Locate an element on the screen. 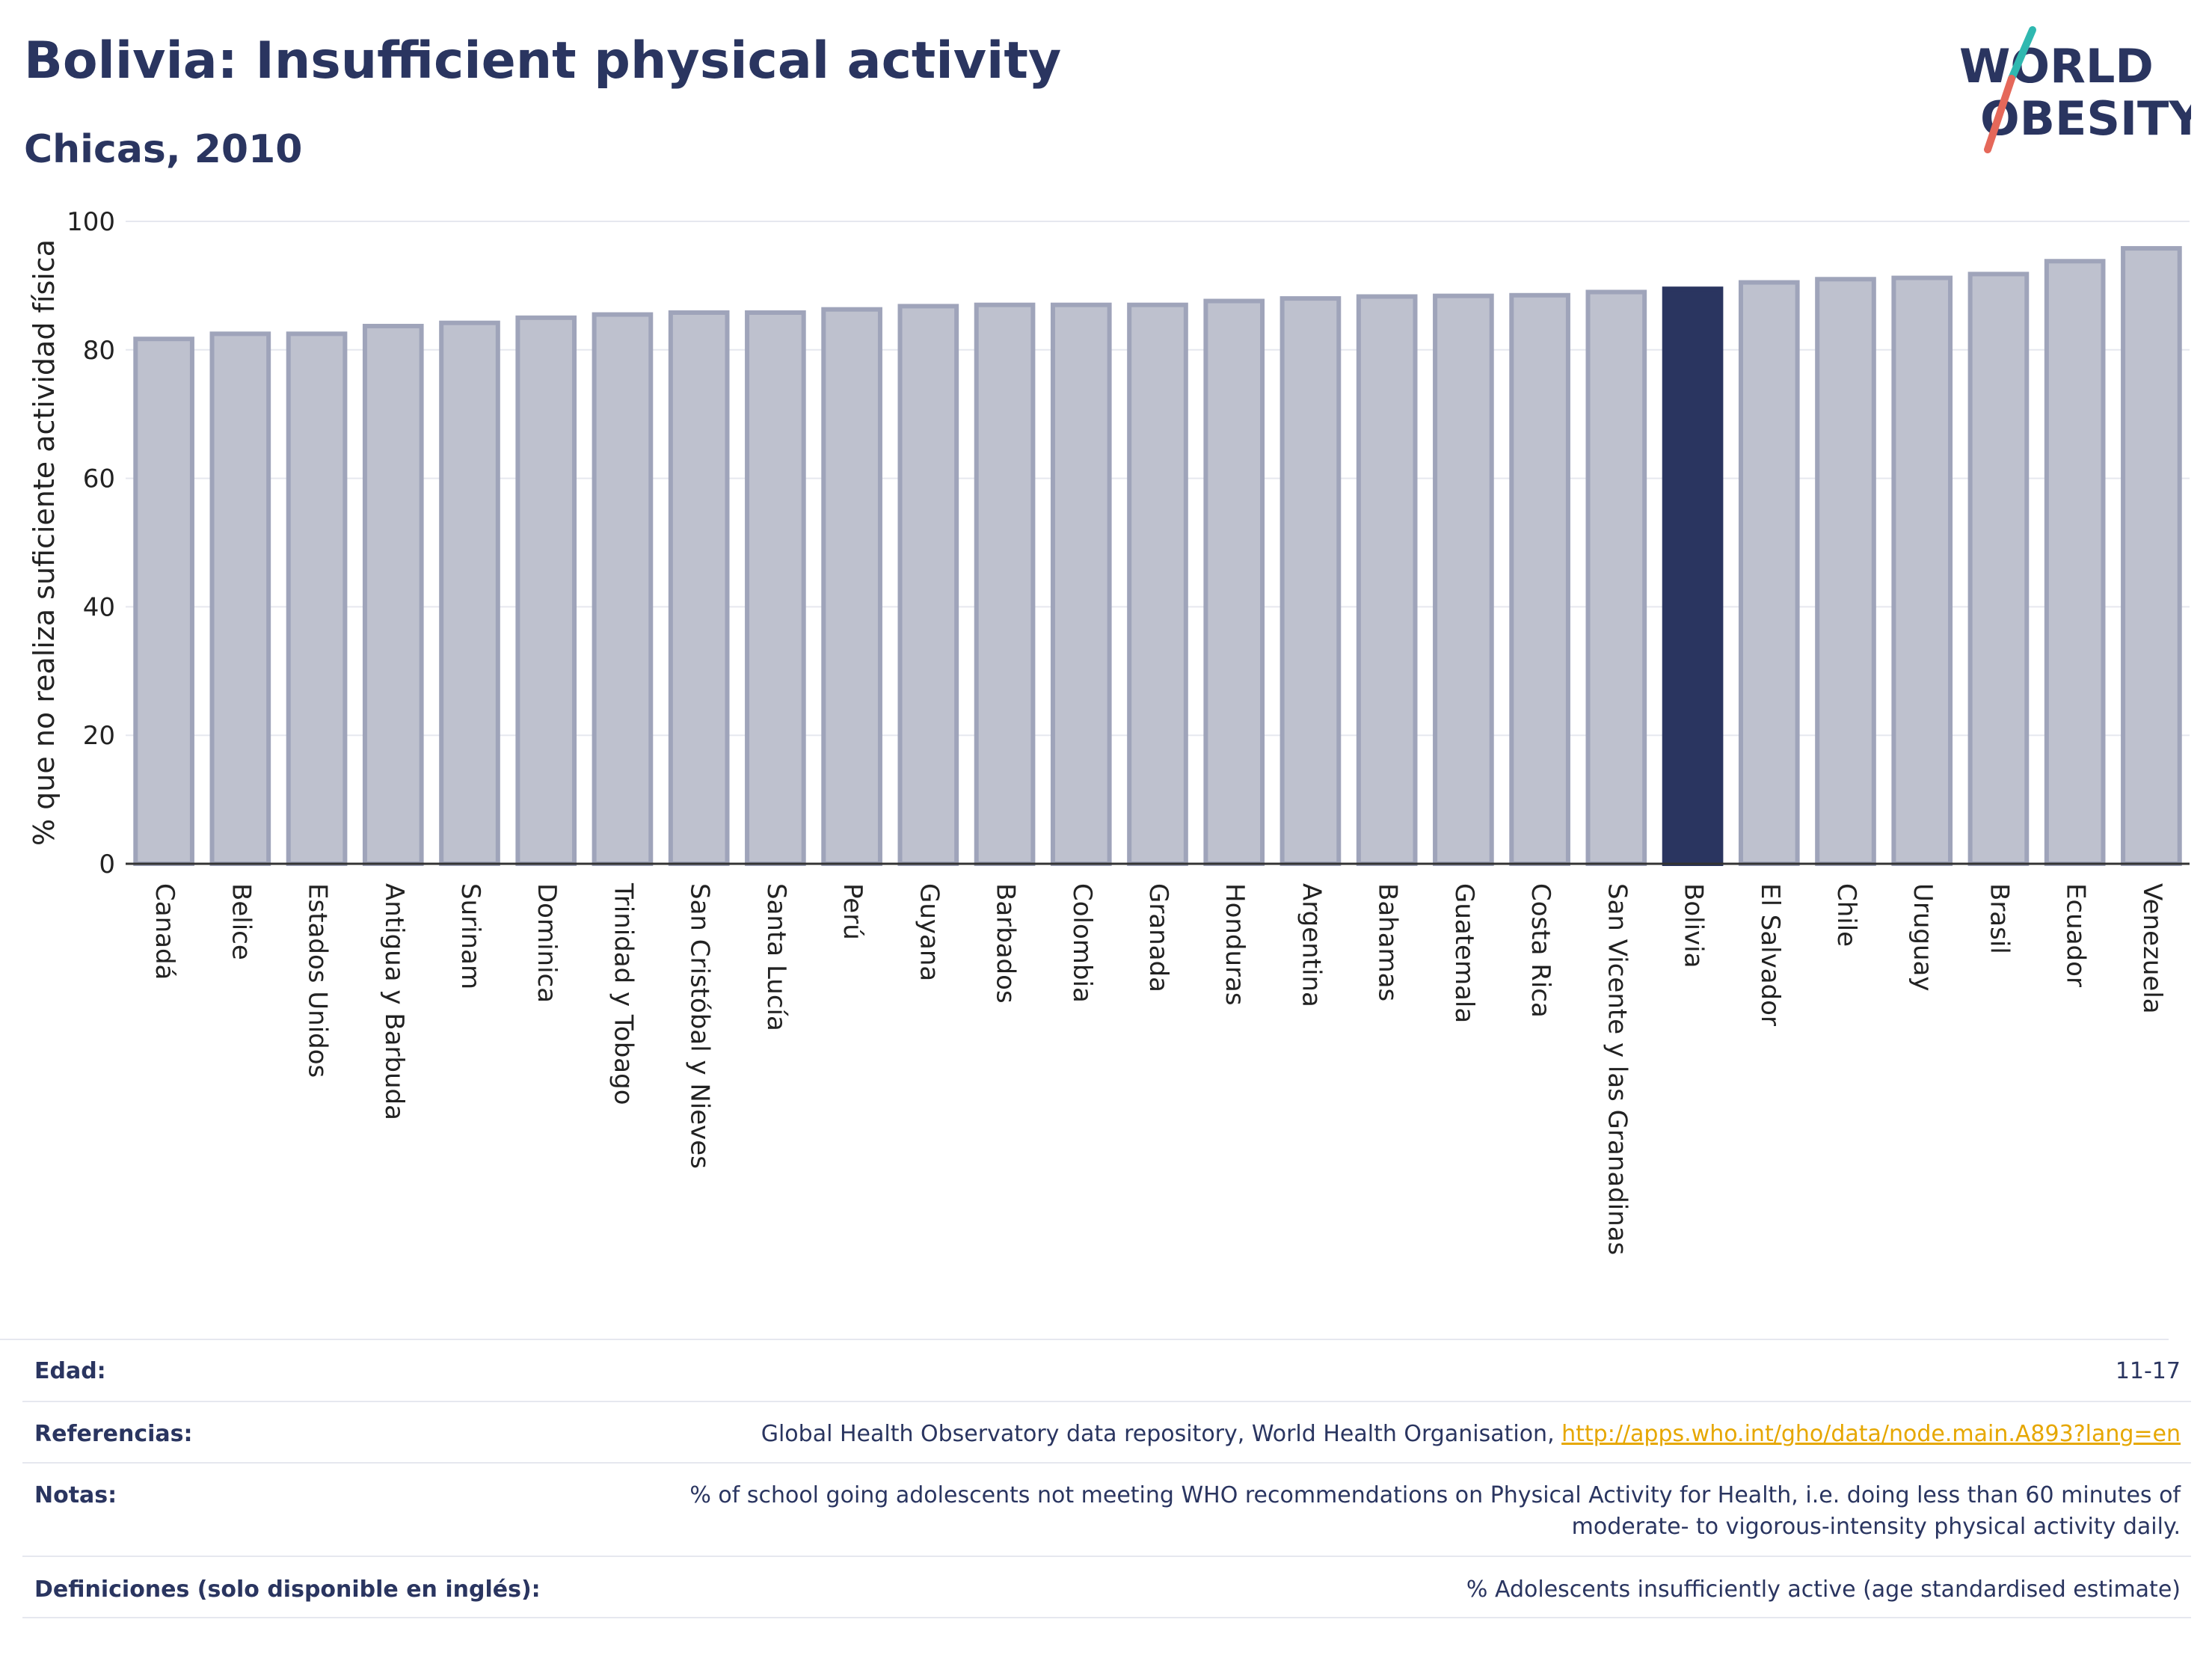  world-obesity-logo: WORLD OBESITY is located at coordinates (2075, 89).